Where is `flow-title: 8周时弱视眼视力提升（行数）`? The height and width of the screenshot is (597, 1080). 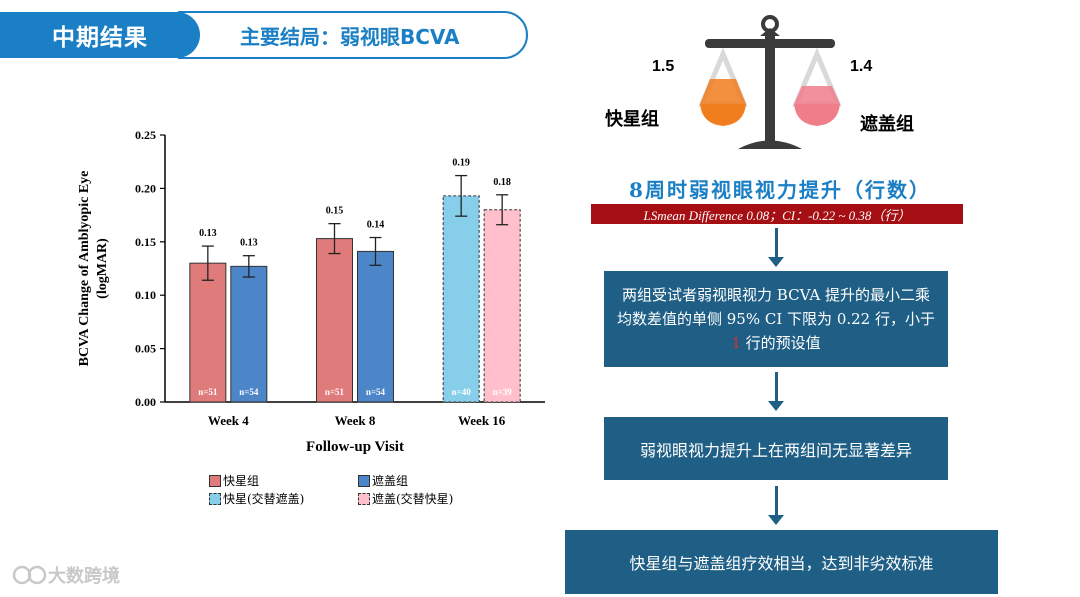 flow-title: 8周时弱视眼视力提升（行数） is located at coordinates (780, 190).